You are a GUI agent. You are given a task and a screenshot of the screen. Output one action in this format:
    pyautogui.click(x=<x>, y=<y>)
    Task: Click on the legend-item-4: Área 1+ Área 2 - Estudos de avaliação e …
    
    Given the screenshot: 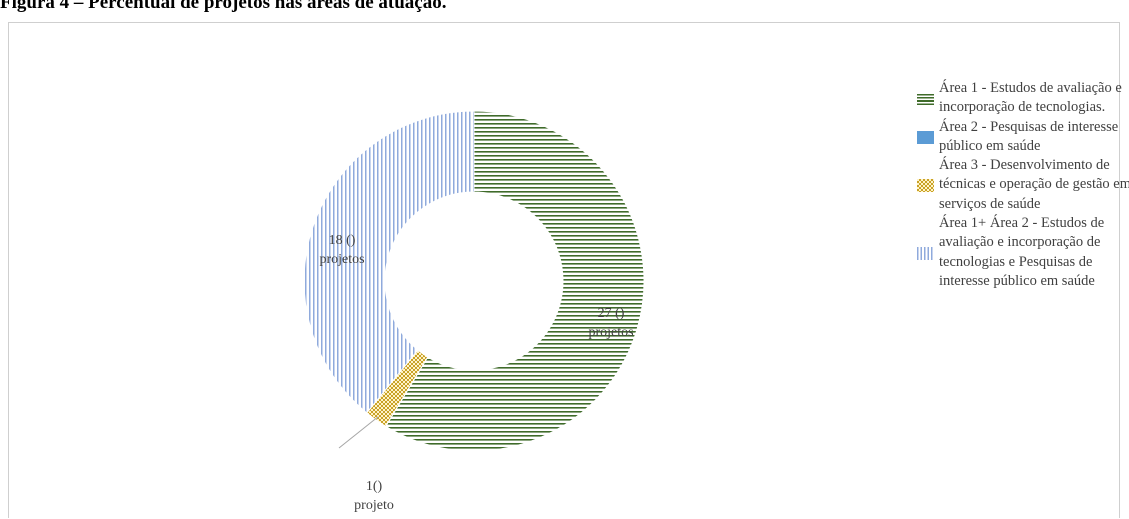 What is the action you would take?
    pyautogui.click(x=1022, y=252)
    